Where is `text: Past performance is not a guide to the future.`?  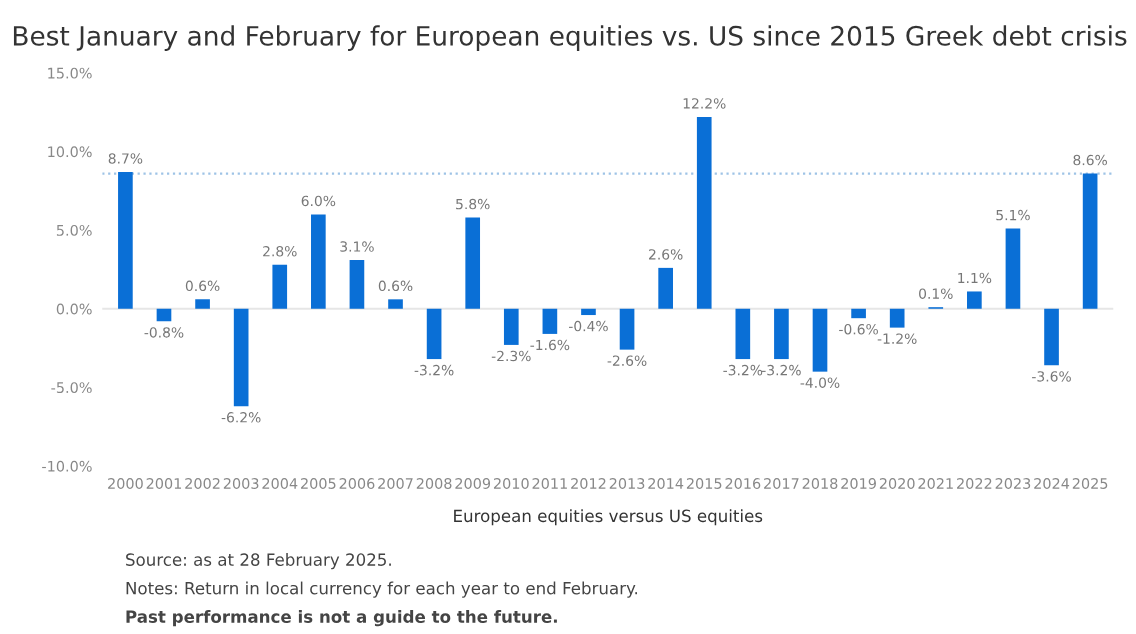 text: Past performance is not a guide to the future. is located at coordinates (341, 618).